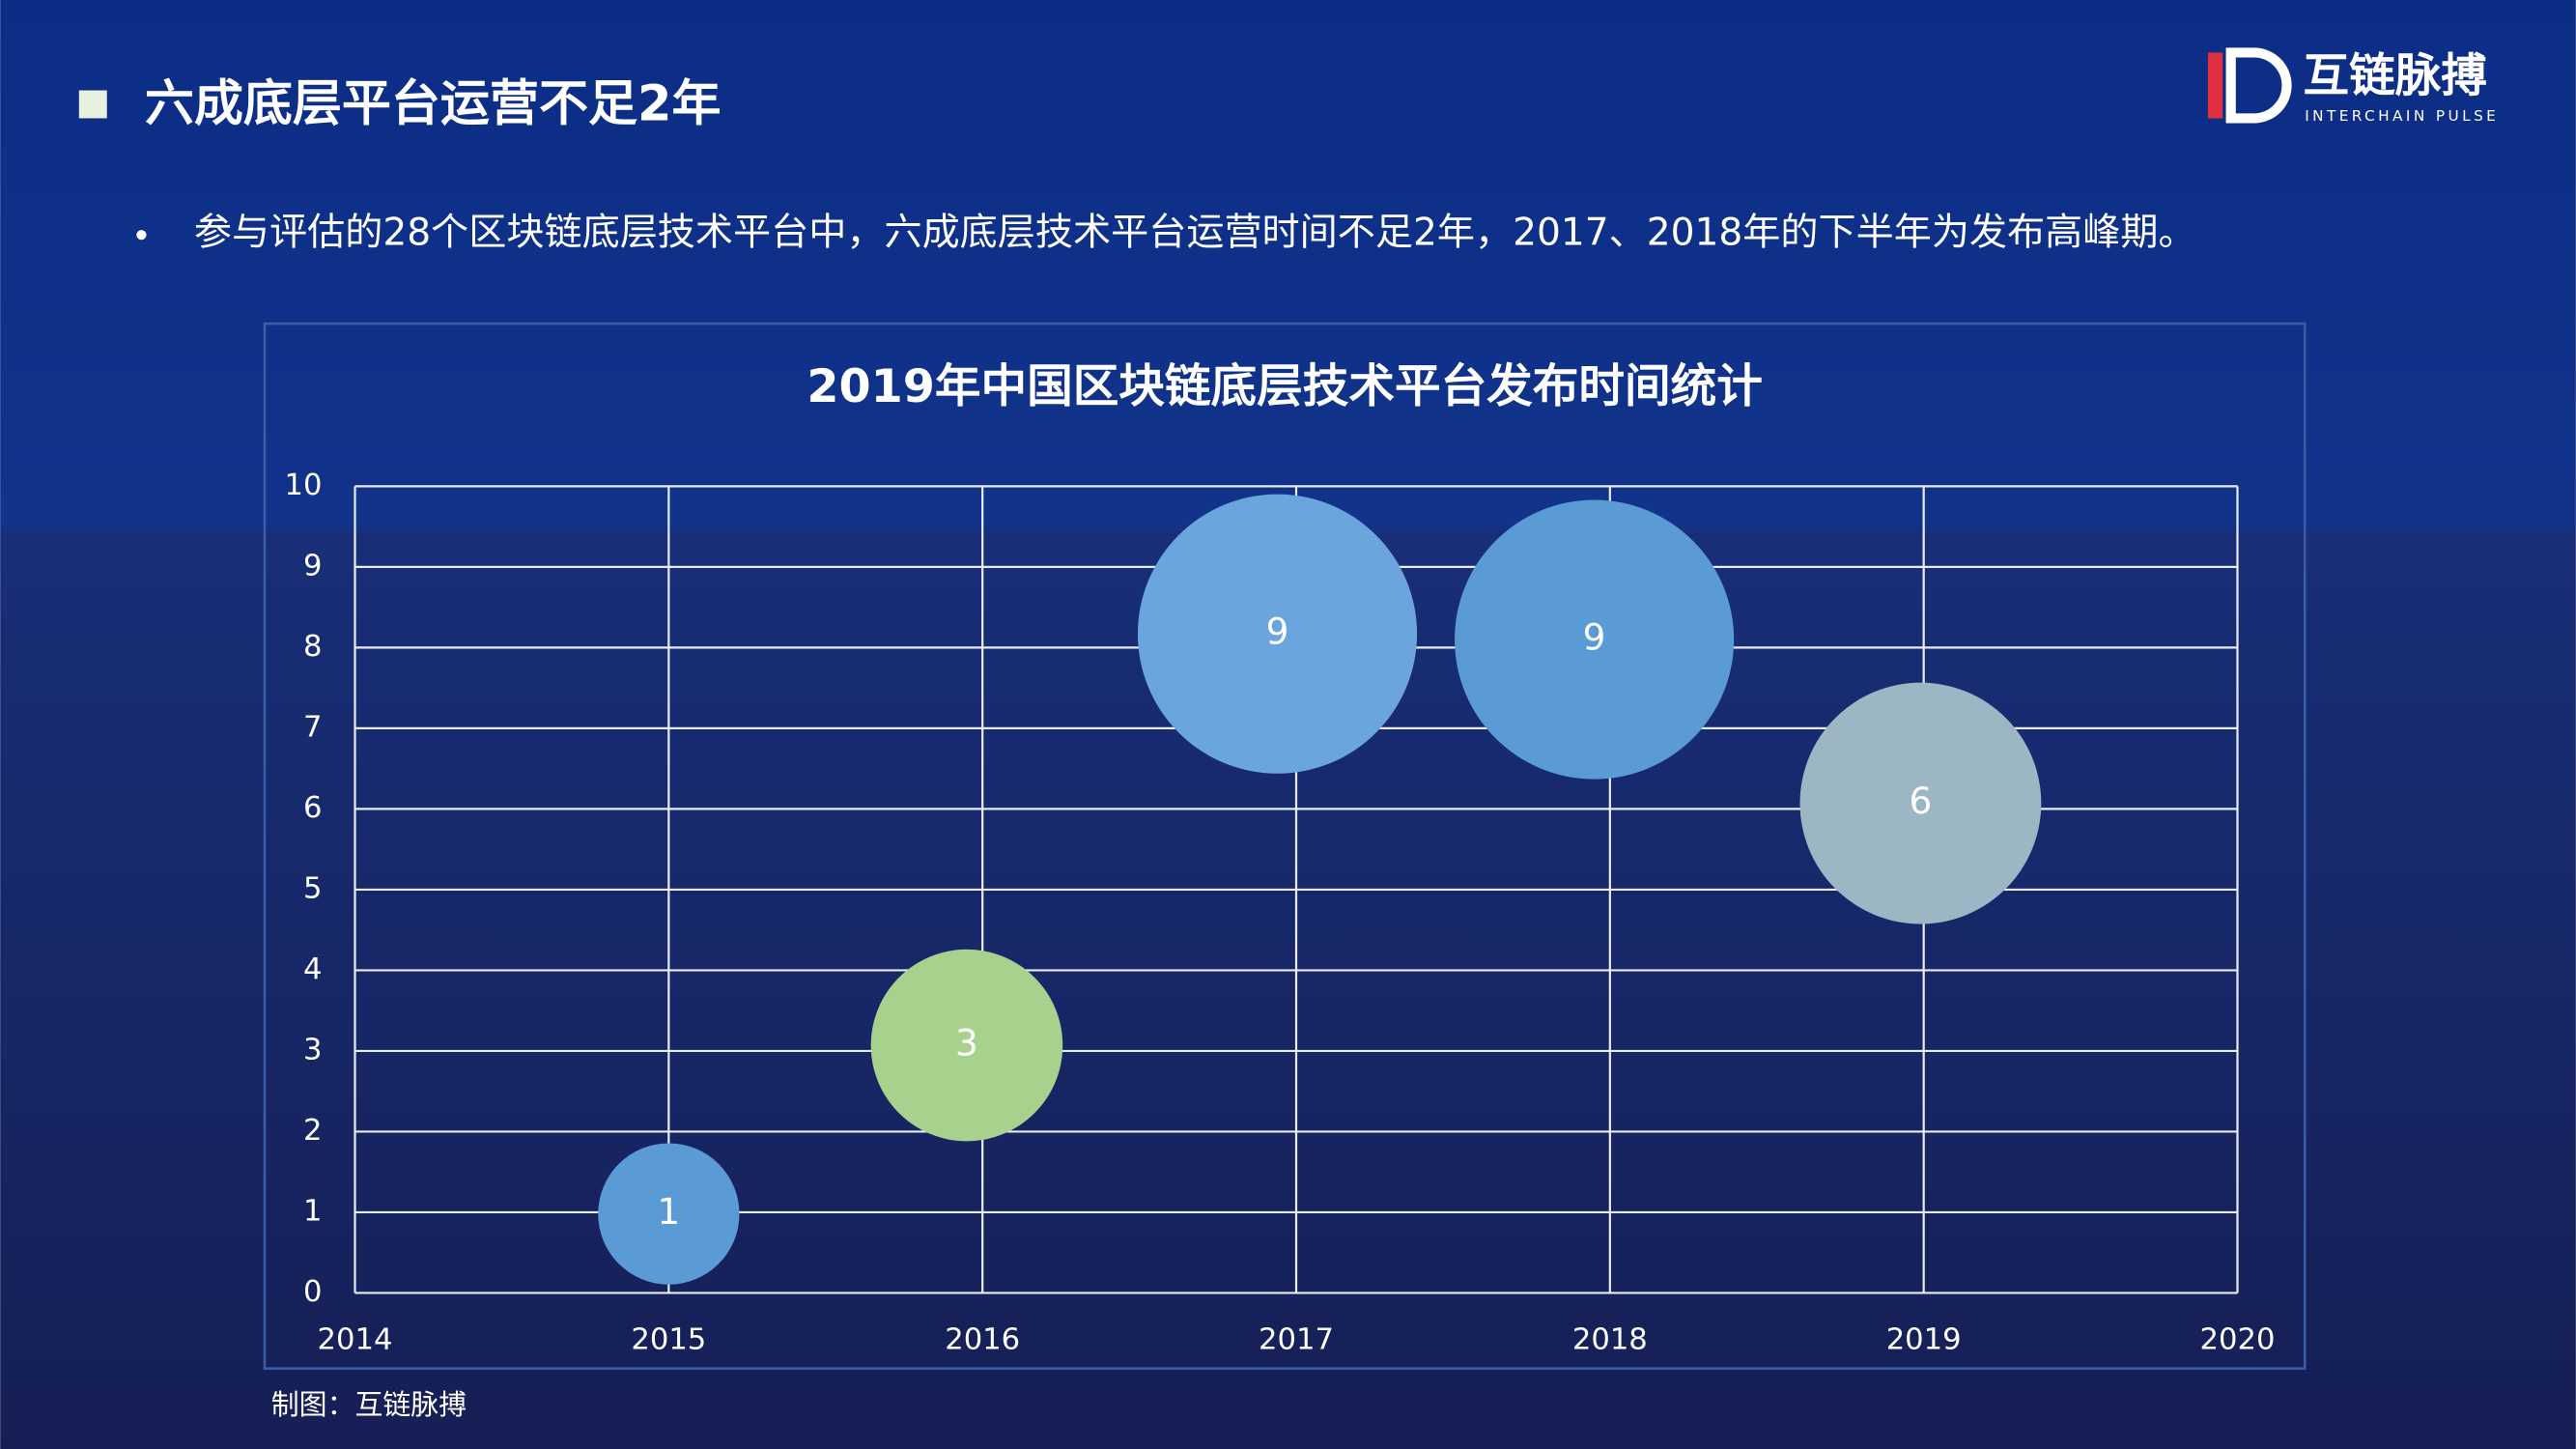 The height and width of the screenshot is (1449, 2576). I want to click on y-tick-label: 3, so click(312, 1049).